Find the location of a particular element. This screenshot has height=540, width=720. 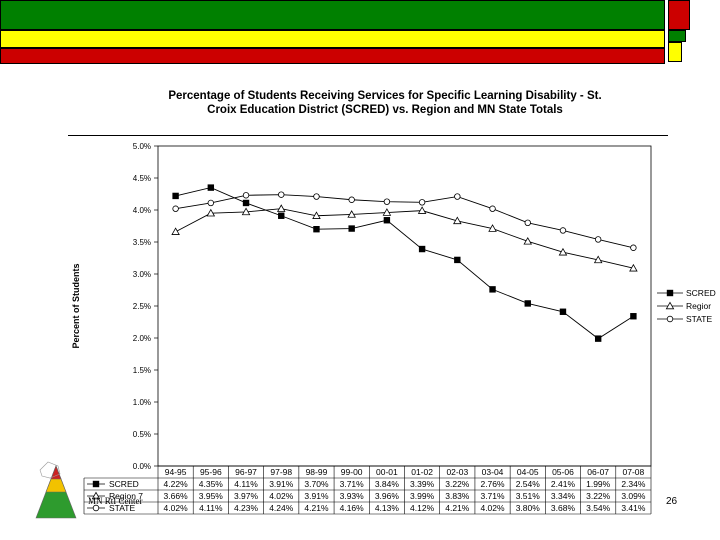

data-label-region: 3.66% is located at coordinates (176, 496).